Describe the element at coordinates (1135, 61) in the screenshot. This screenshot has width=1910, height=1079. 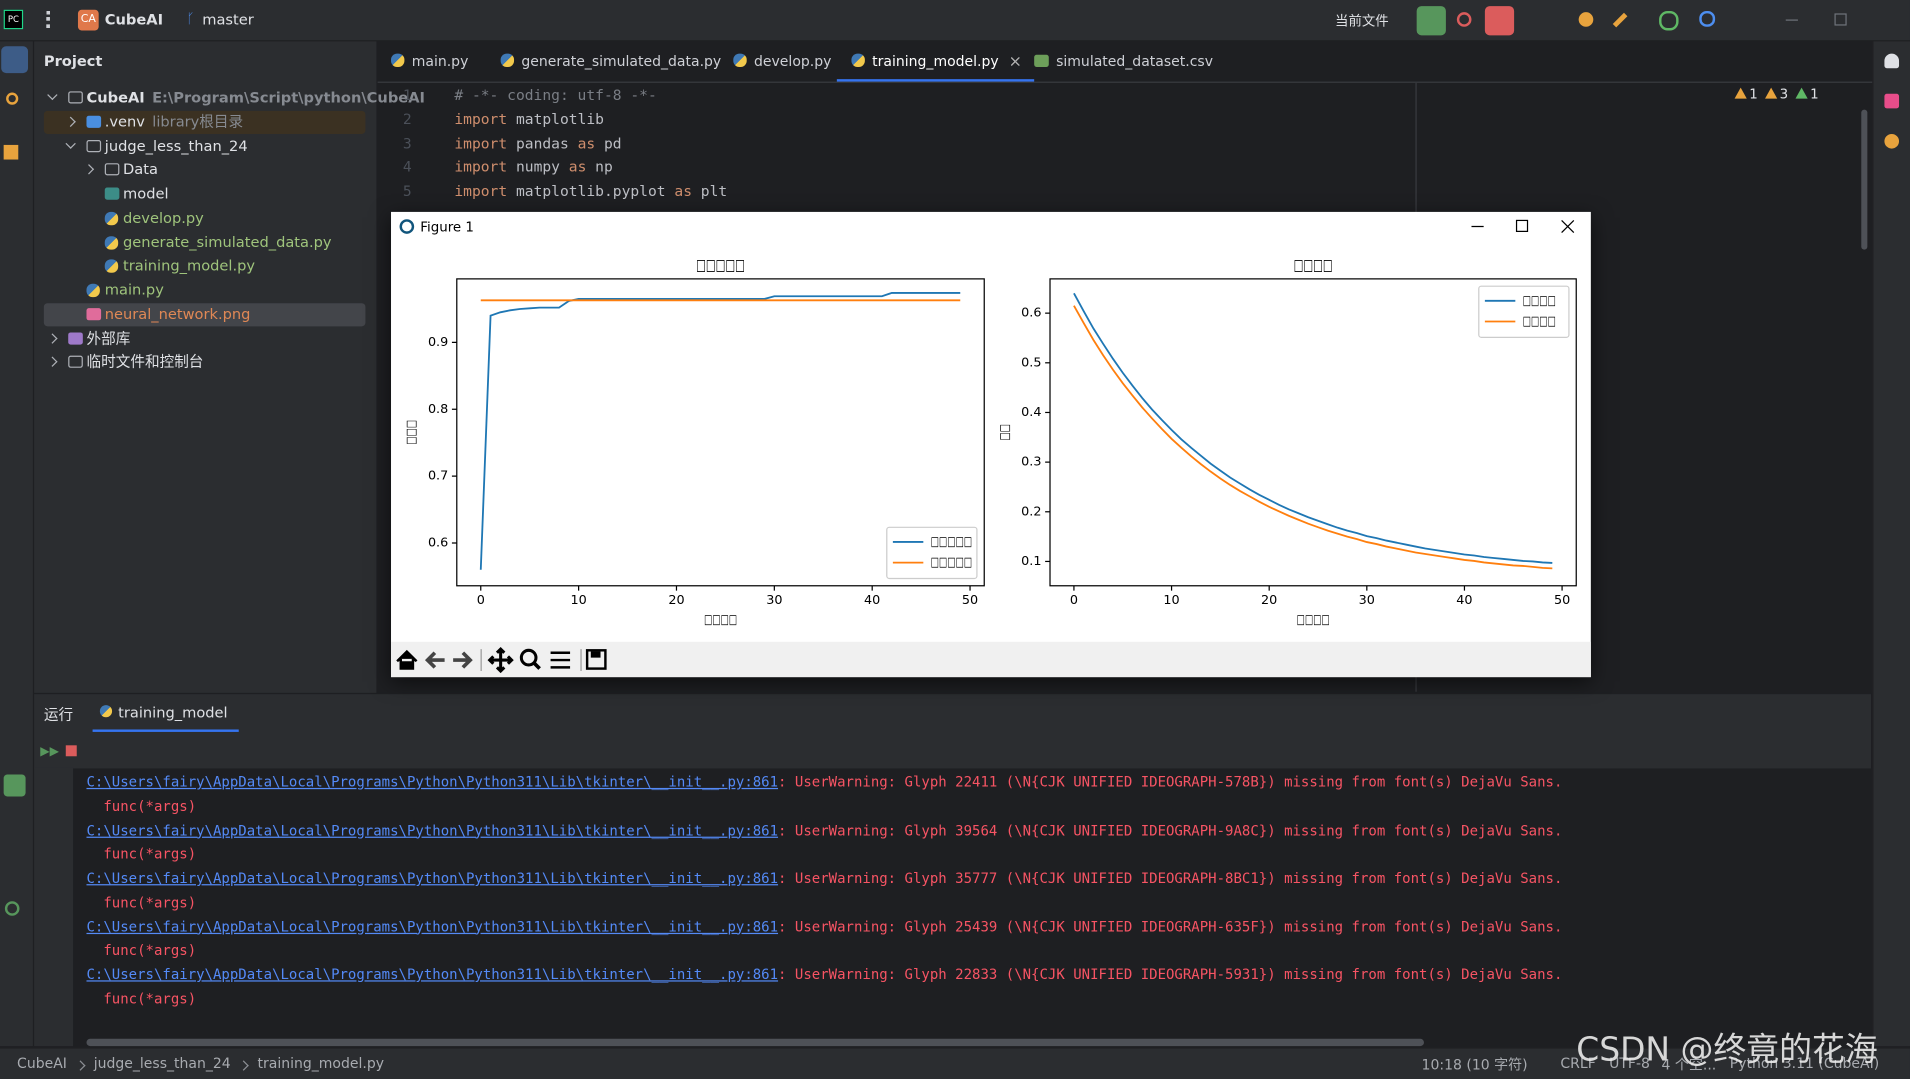
I see `tab-label: simulated_dataset.csv` at that location.